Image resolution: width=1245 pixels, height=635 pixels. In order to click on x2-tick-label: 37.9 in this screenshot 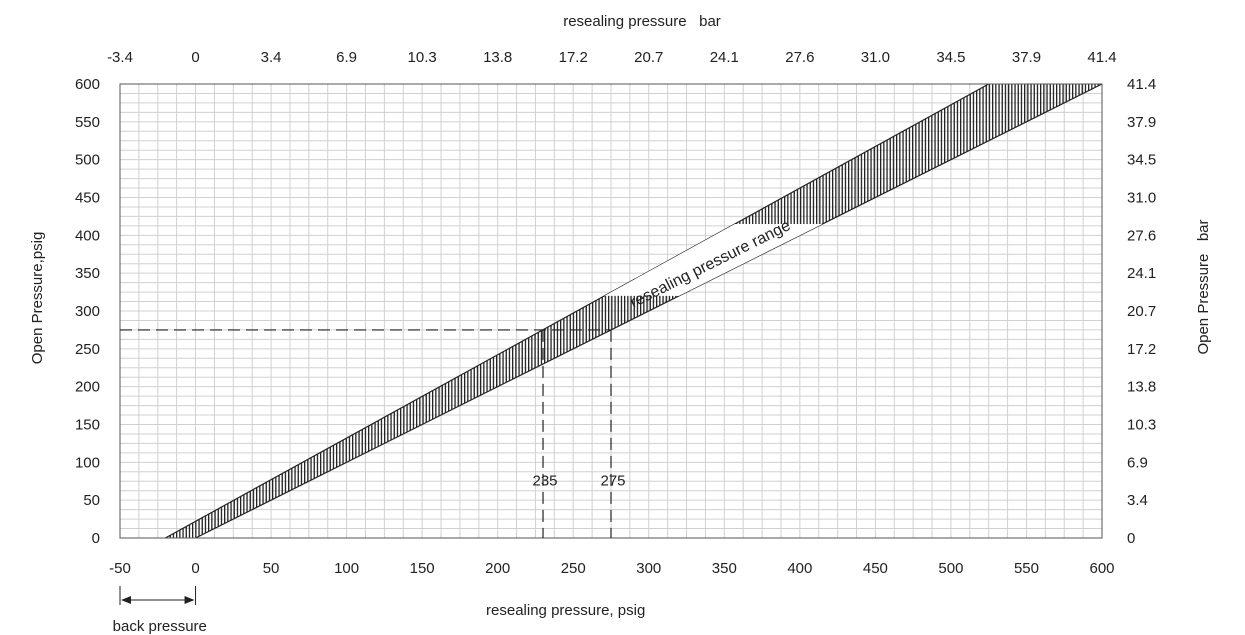, I will do `click(1026, 57)`.